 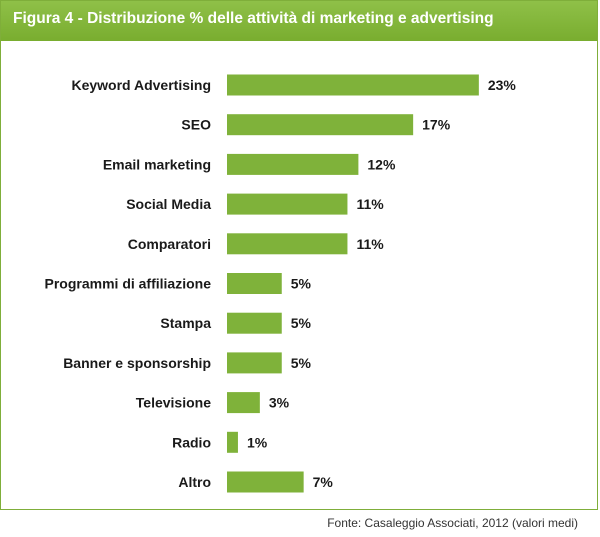 I want to click on category-label: Banner e sponsorship, so click(x=137, y=363).